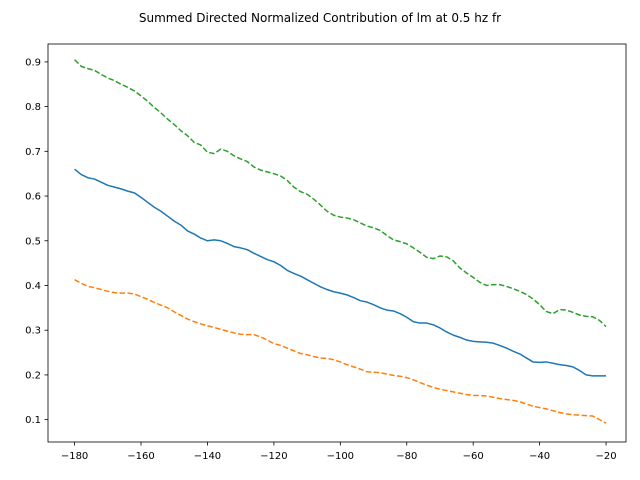 This screenshot has width=640, height=480. Describe the element at coordinates (33, 375) in the screenshot. I see `y-tick-label: 0.2` at that location.